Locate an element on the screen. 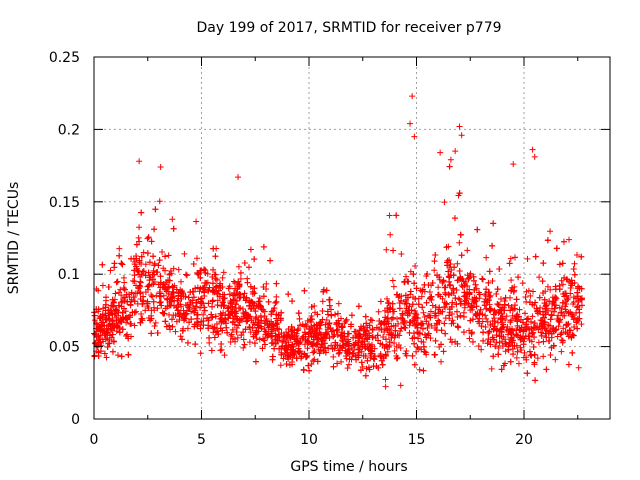  y-axis-title: SRMTID / TECUs is located at coordinates (14, 238).